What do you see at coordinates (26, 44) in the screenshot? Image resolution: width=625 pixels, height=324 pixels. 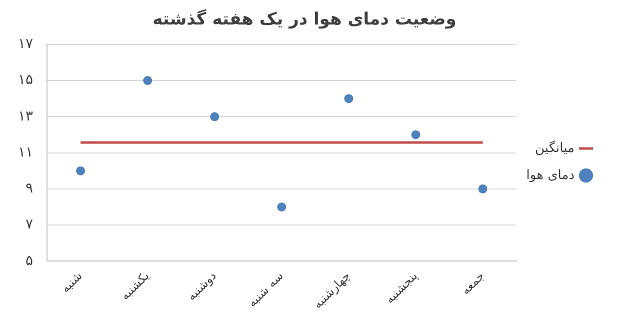 I see `y-tick-label: ۱۷` at bounding box center [26, 44].